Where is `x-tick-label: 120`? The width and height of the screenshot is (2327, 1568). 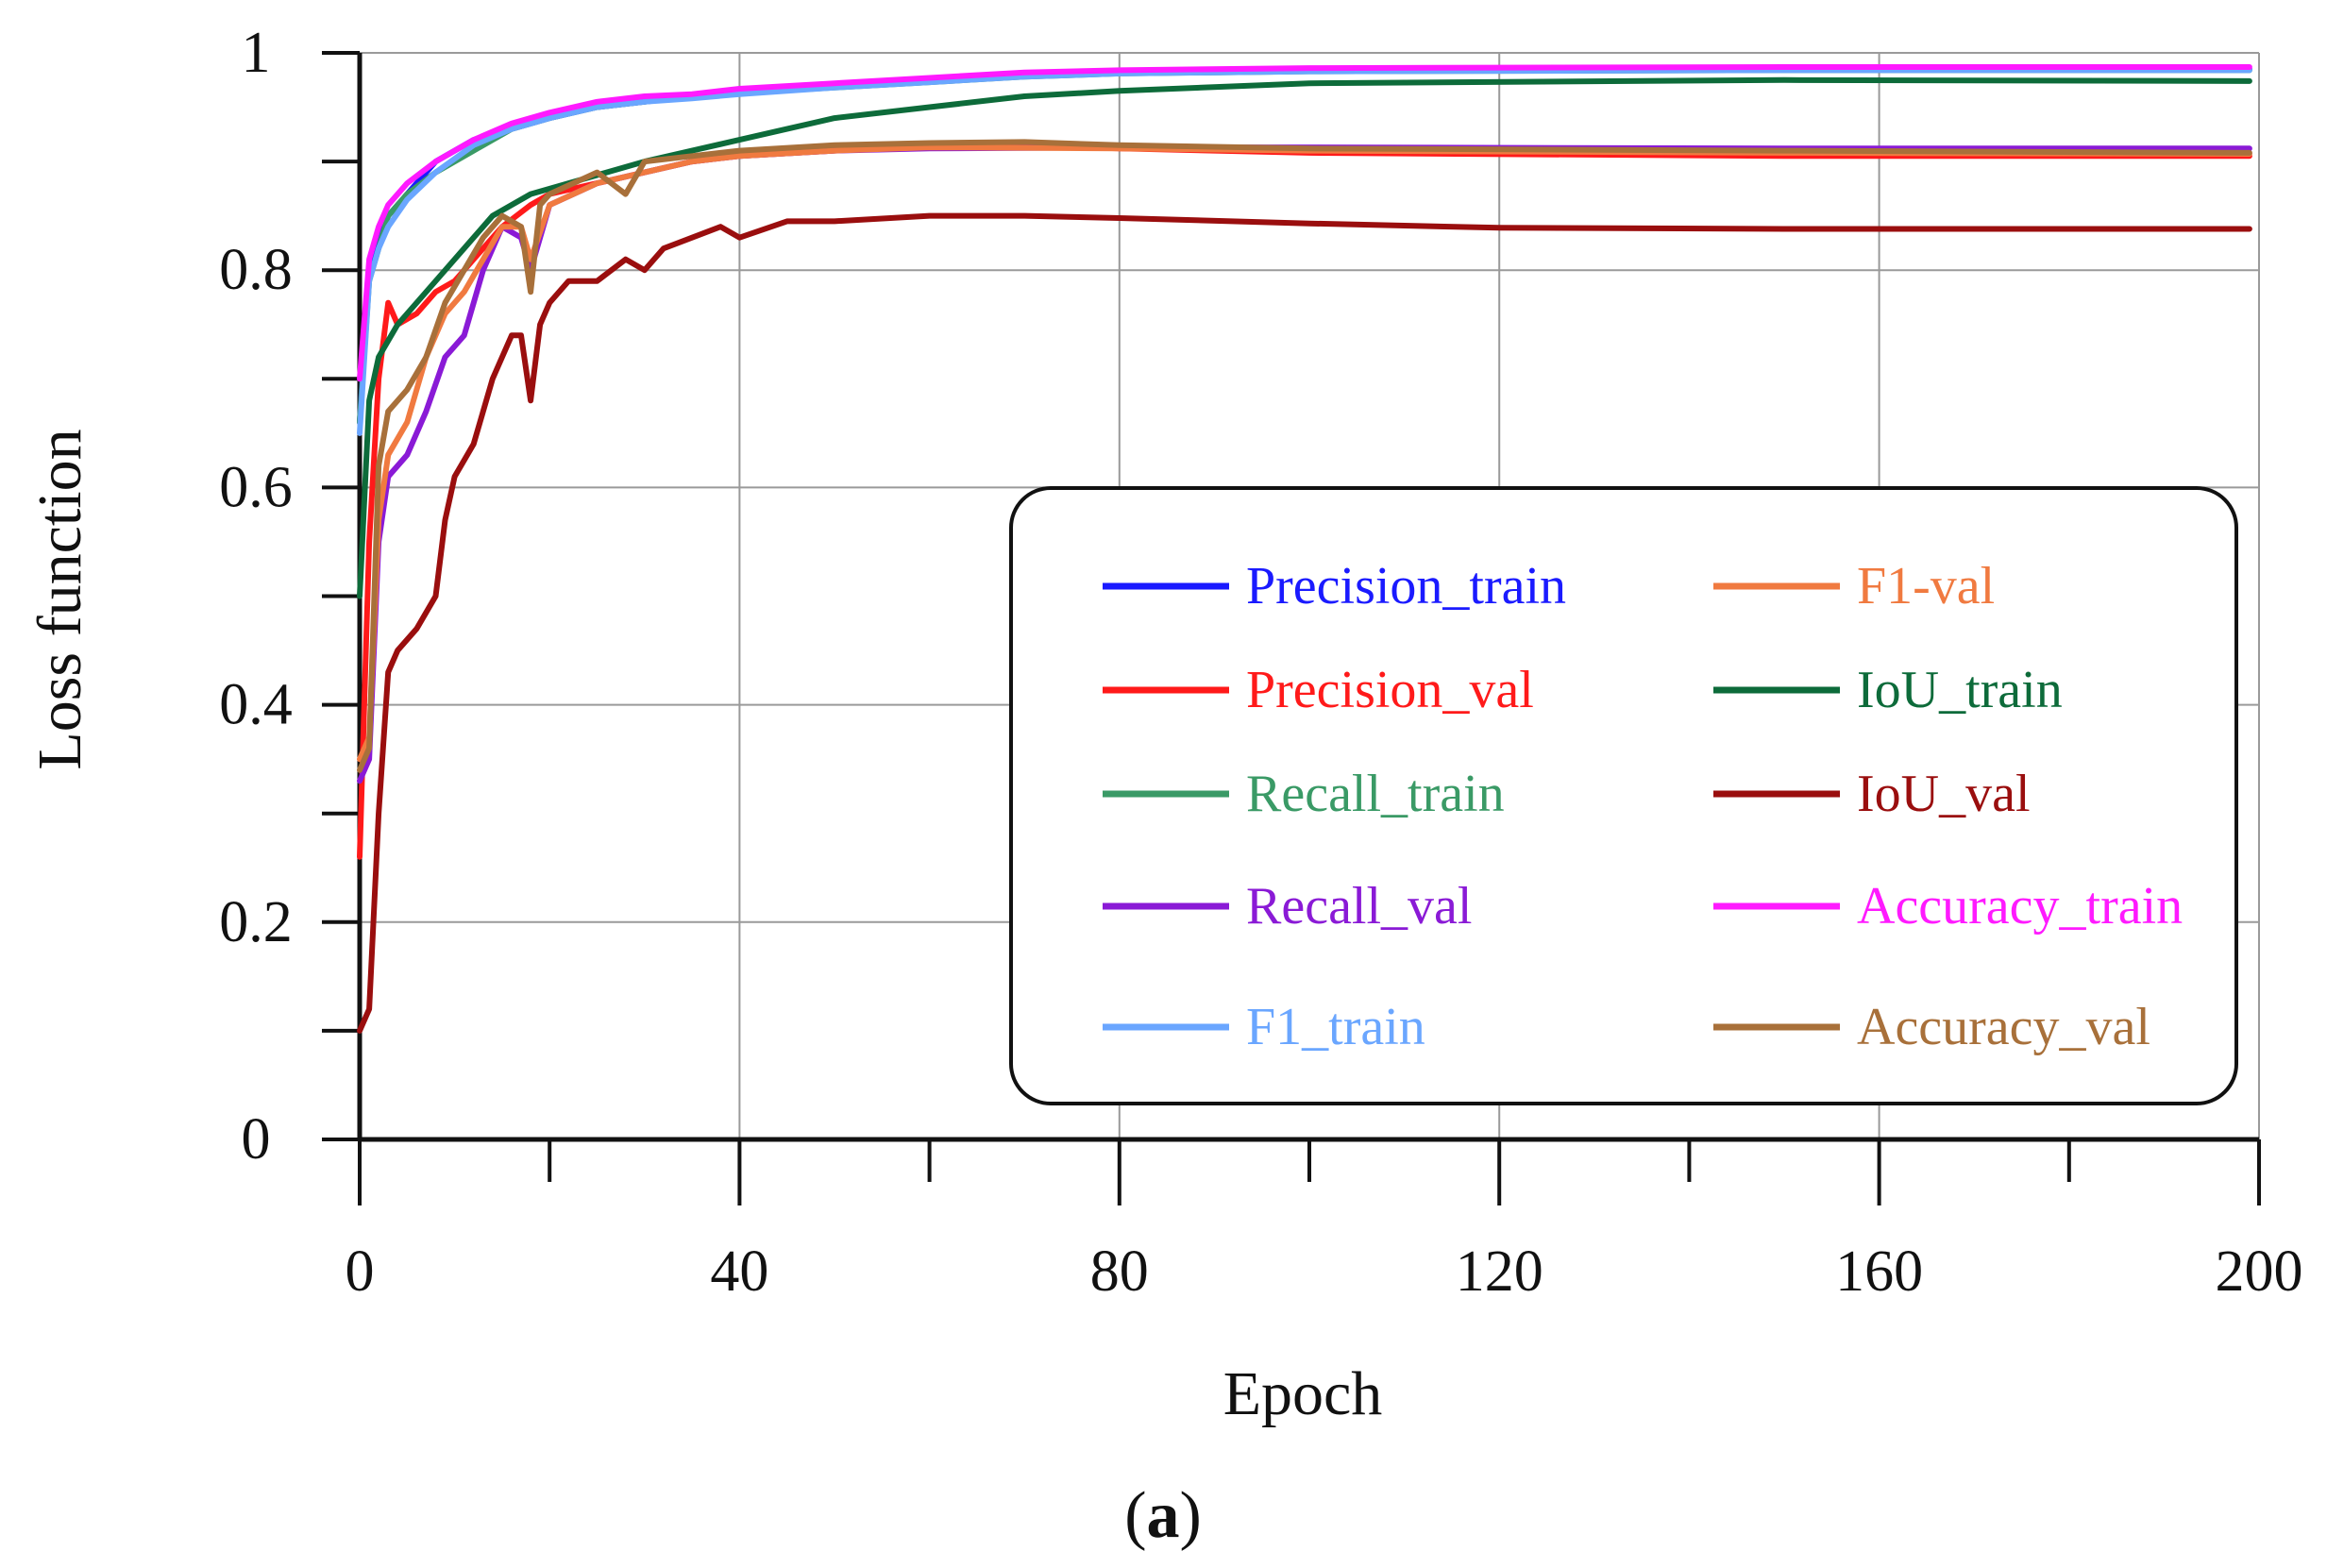 x-tick-label: 120 is located at coordinates (1499, 1272).